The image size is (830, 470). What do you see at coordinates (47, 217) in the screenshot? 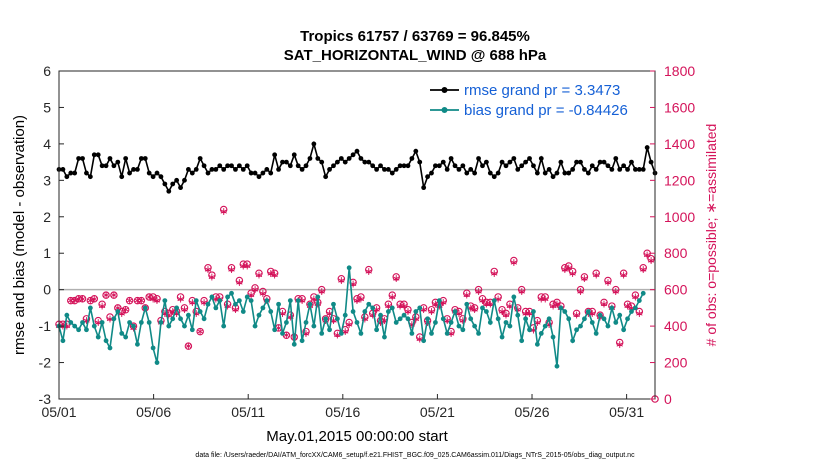
I see `y-tick-label: 2` at bounding box center [47, 217].